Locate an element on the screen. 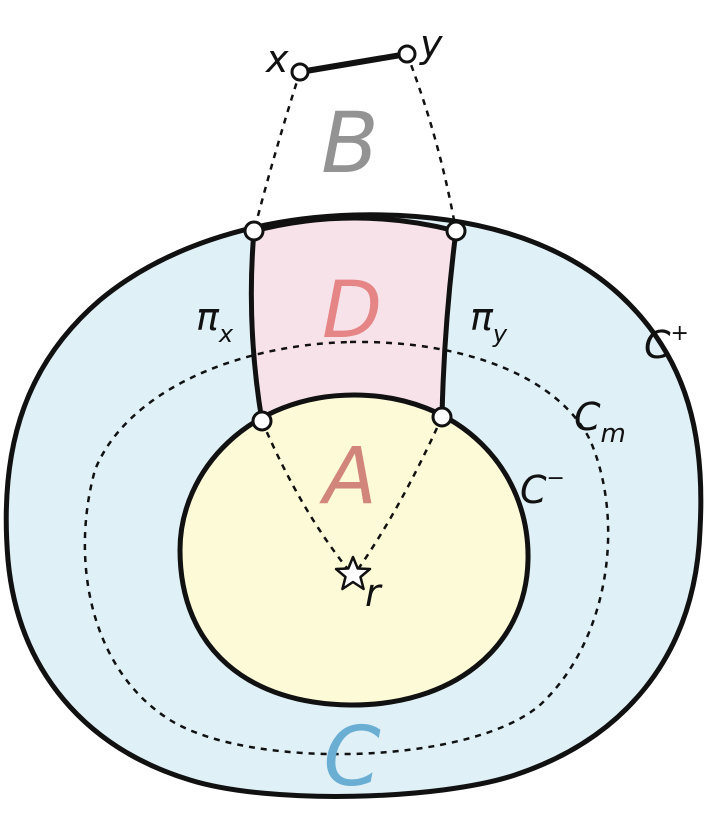  c-m-name: C is located at coordinates (587, 417).